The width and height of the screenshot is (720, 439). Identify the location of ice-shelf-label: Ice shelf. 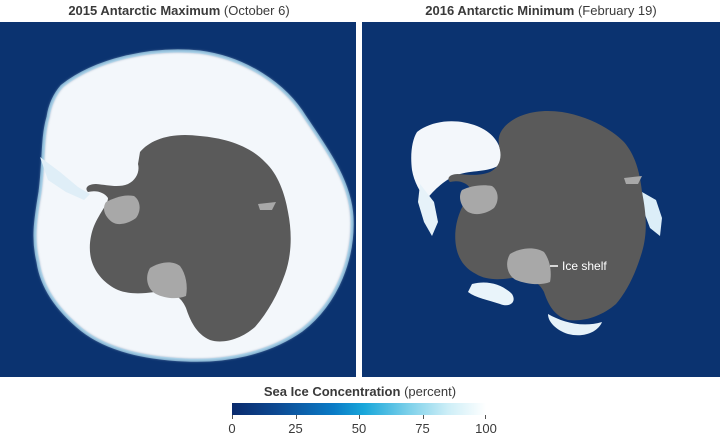
(584, 266).